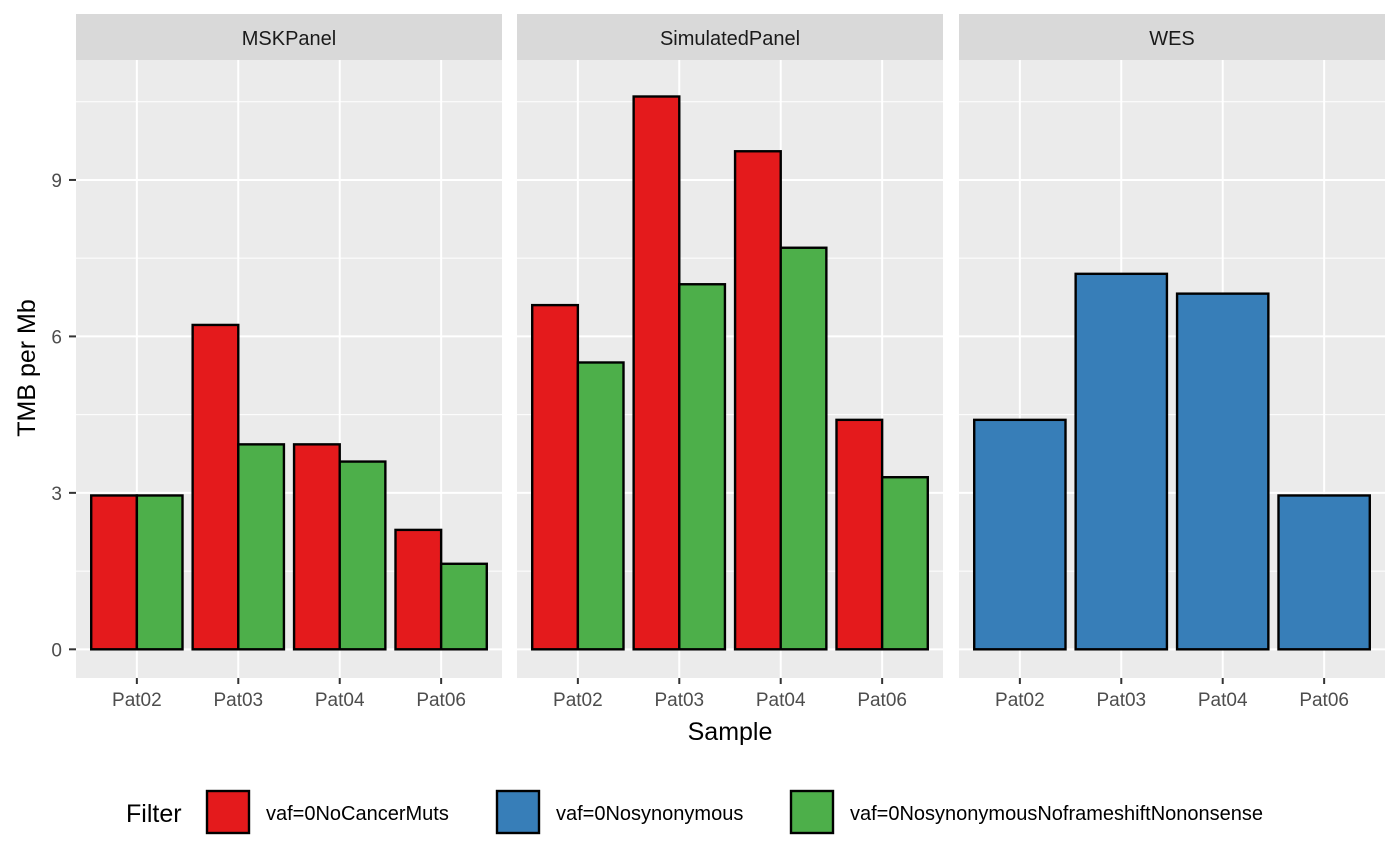 The height and width of the screenshot is (865, 1400). I want to click on y-tick-label: 3, so click(56, 494).